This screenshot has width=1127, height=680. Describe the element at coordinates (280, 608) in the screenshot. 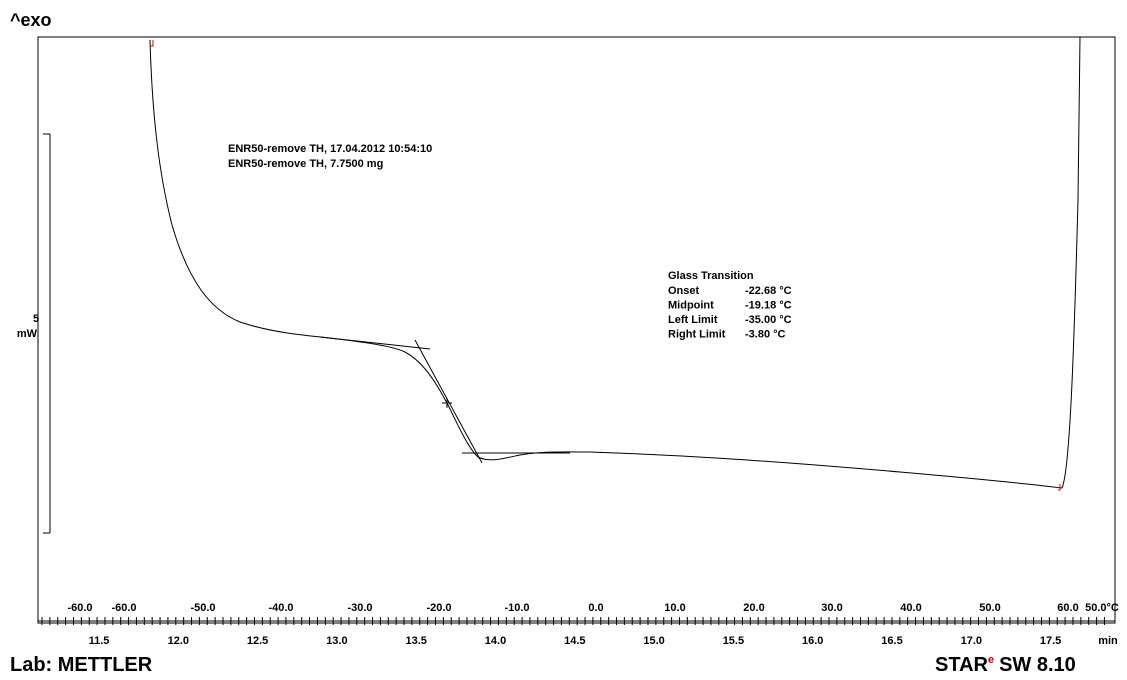

I see `temperature-label: -40.0` at that location.